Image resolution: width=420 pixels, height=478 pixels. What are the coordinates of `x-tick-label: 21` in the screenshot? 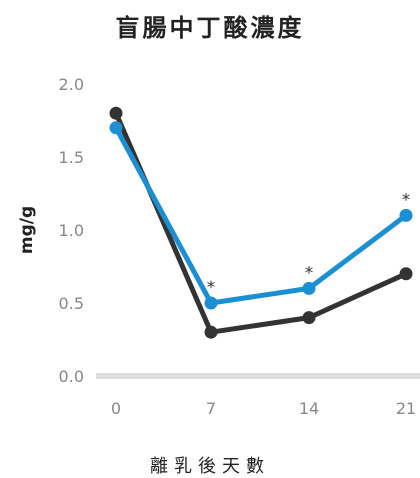 It's located at (406, 408).